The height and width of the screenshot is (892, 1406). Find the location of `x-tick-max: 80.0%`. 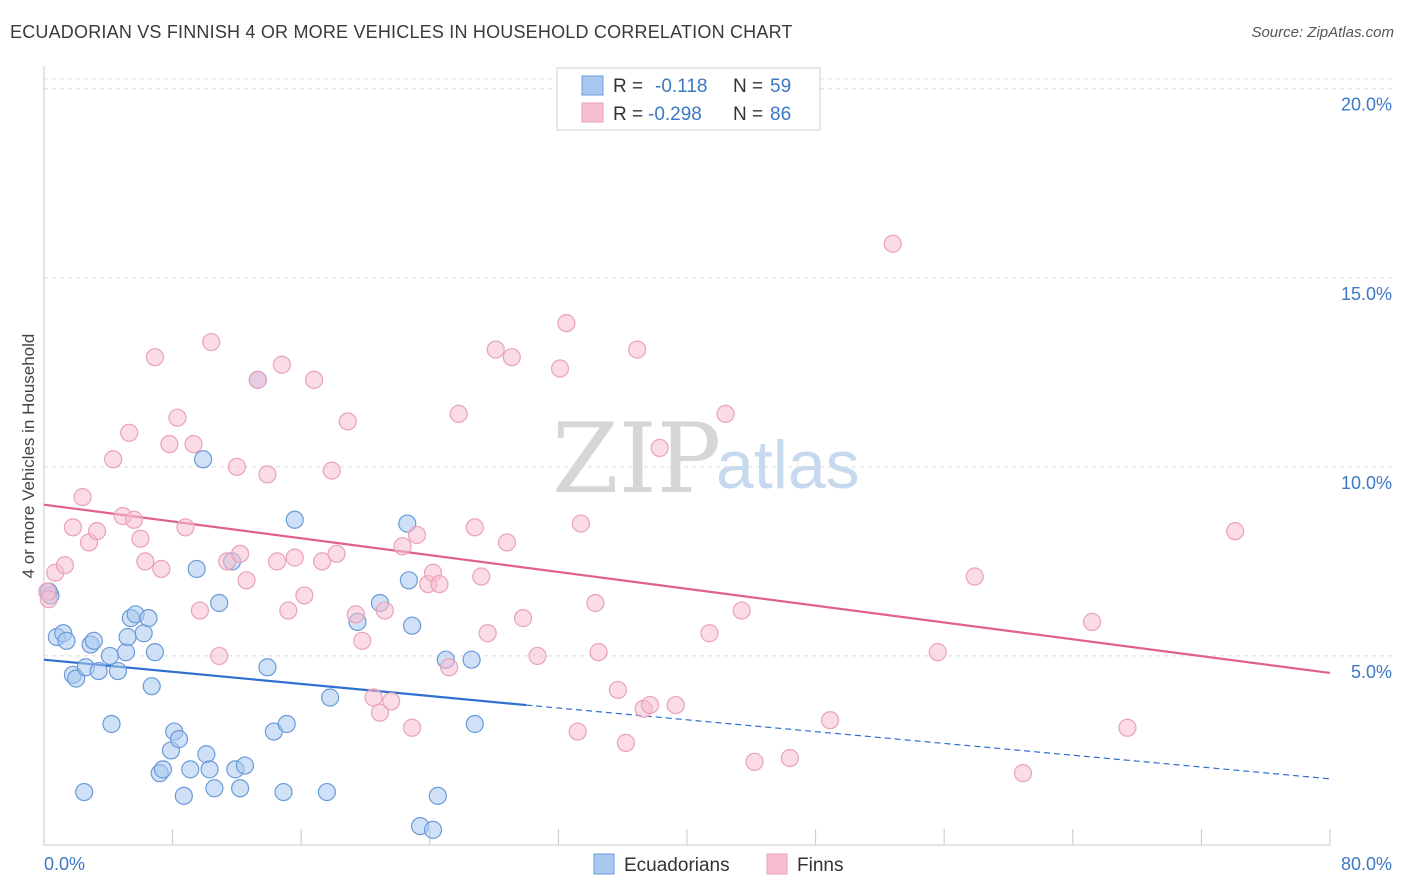

x-tick-max: 80.0% is located at coordinates (1366, 864).